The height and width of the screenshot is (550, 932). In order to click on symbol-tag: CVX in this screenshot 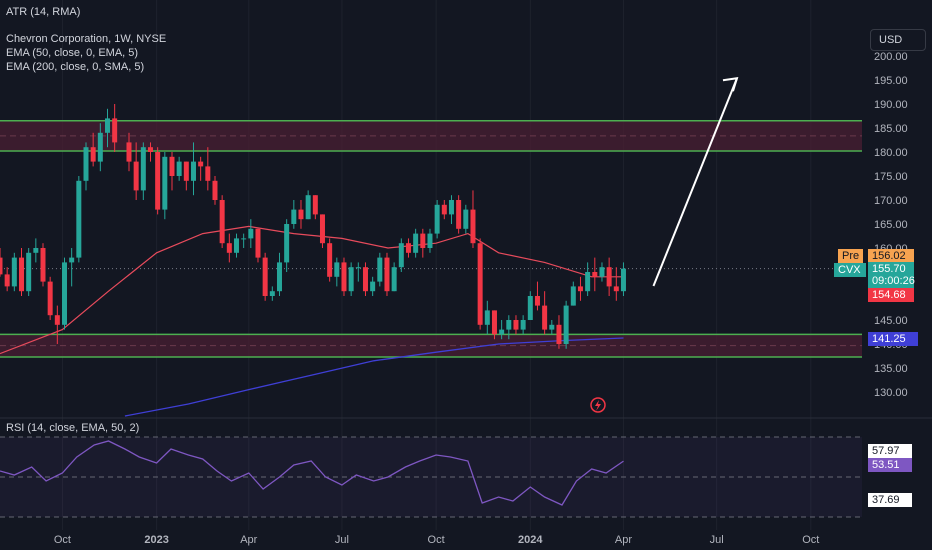, I will do `click(850, 270)`.